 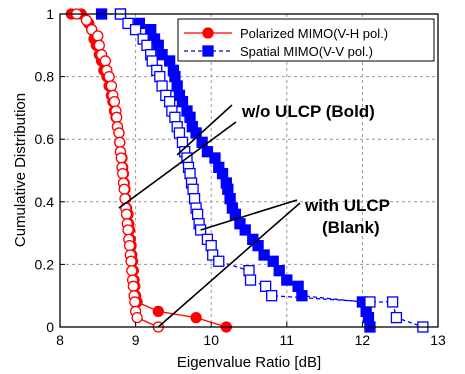 I want to click on x-tick-label: 12, so click(x=363, y=340).